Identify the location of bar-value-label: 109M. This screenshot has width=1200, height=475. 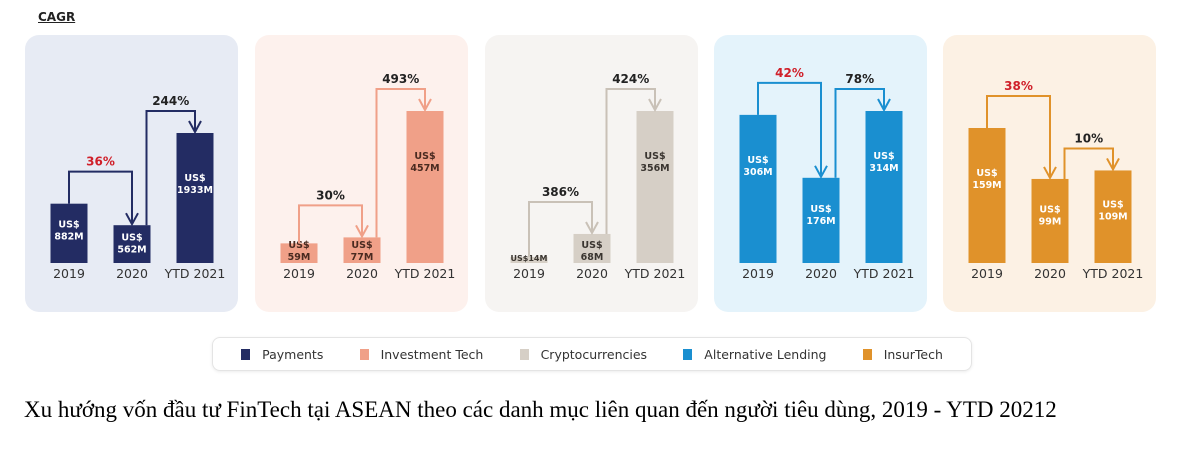
(1112, 216).